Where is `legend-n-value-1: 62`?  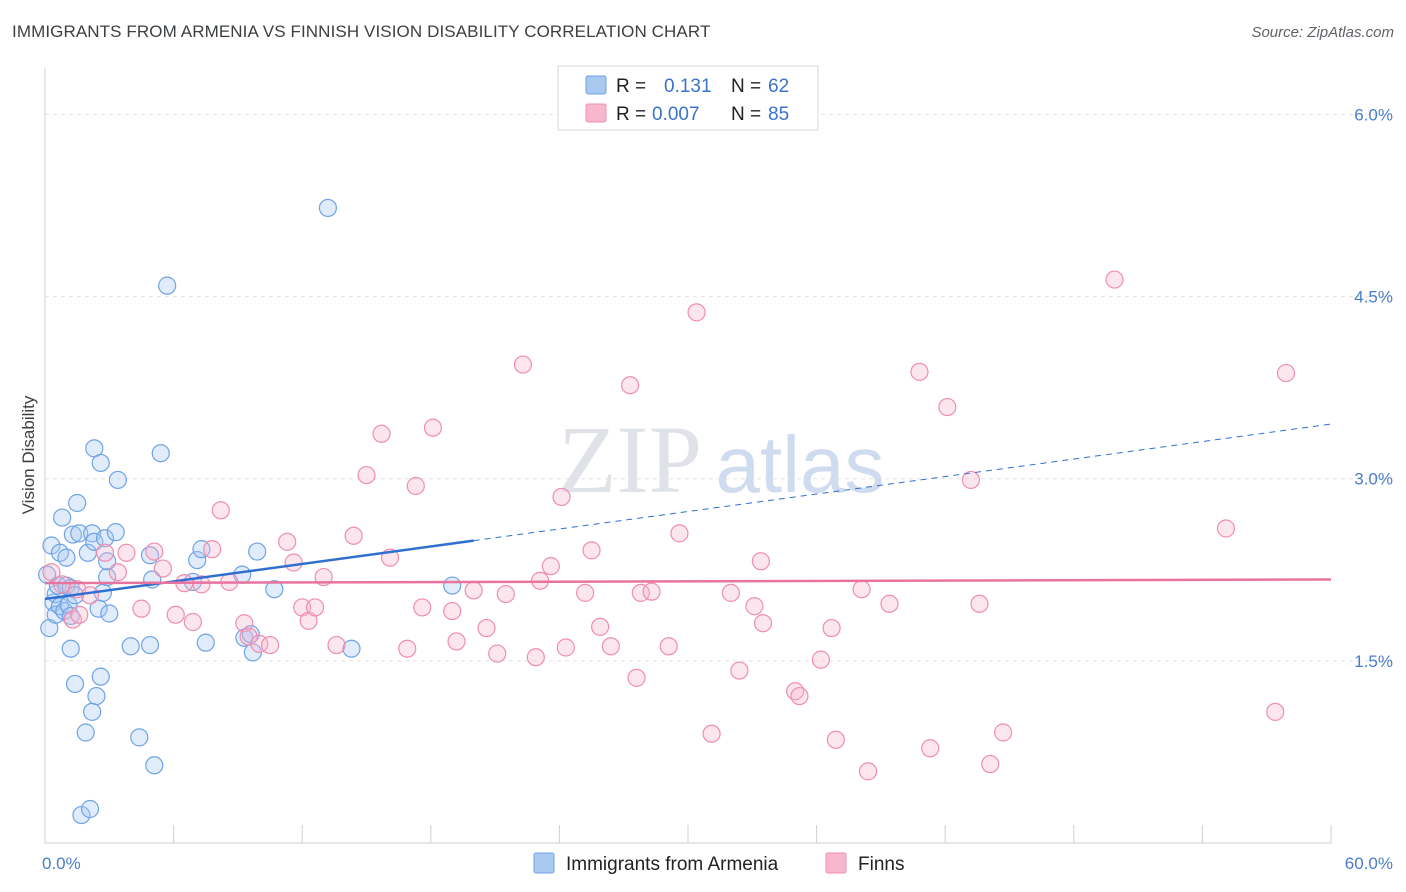 legend-n-value-1: 62 is located at coordinates (778, 86).